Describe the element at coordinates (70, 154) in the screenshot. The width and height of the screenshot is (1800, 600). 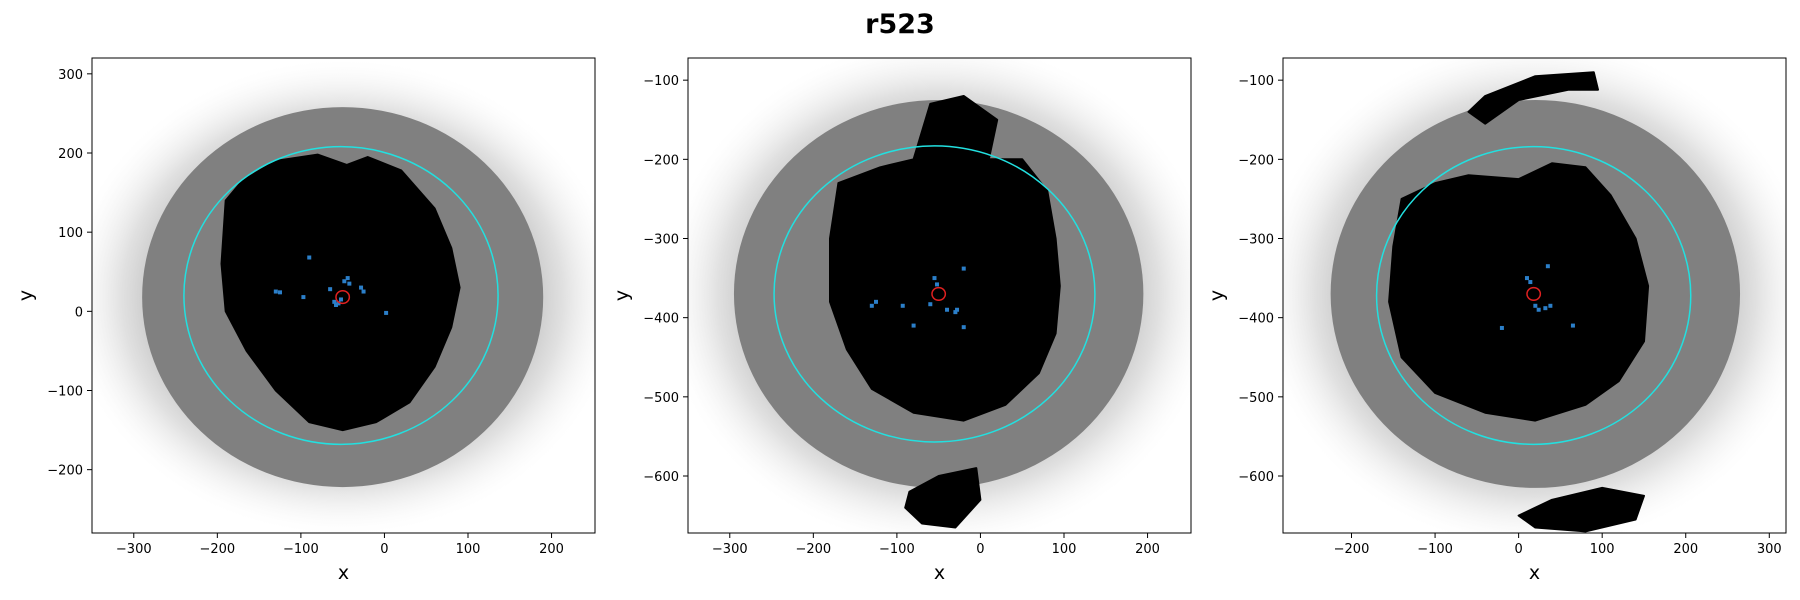
I see `y-tick-label: 200` at that location.